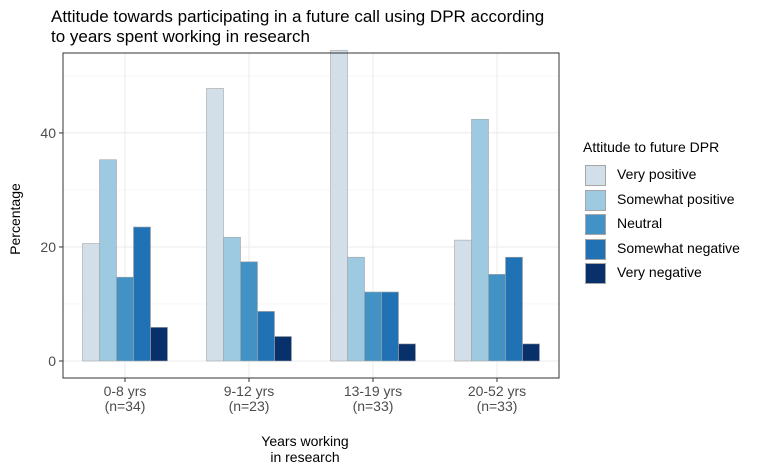 This screenshot has height=475, width=770. I want to click on x-tick-label: 0-8 yrs (n=34), so click(125, 399).